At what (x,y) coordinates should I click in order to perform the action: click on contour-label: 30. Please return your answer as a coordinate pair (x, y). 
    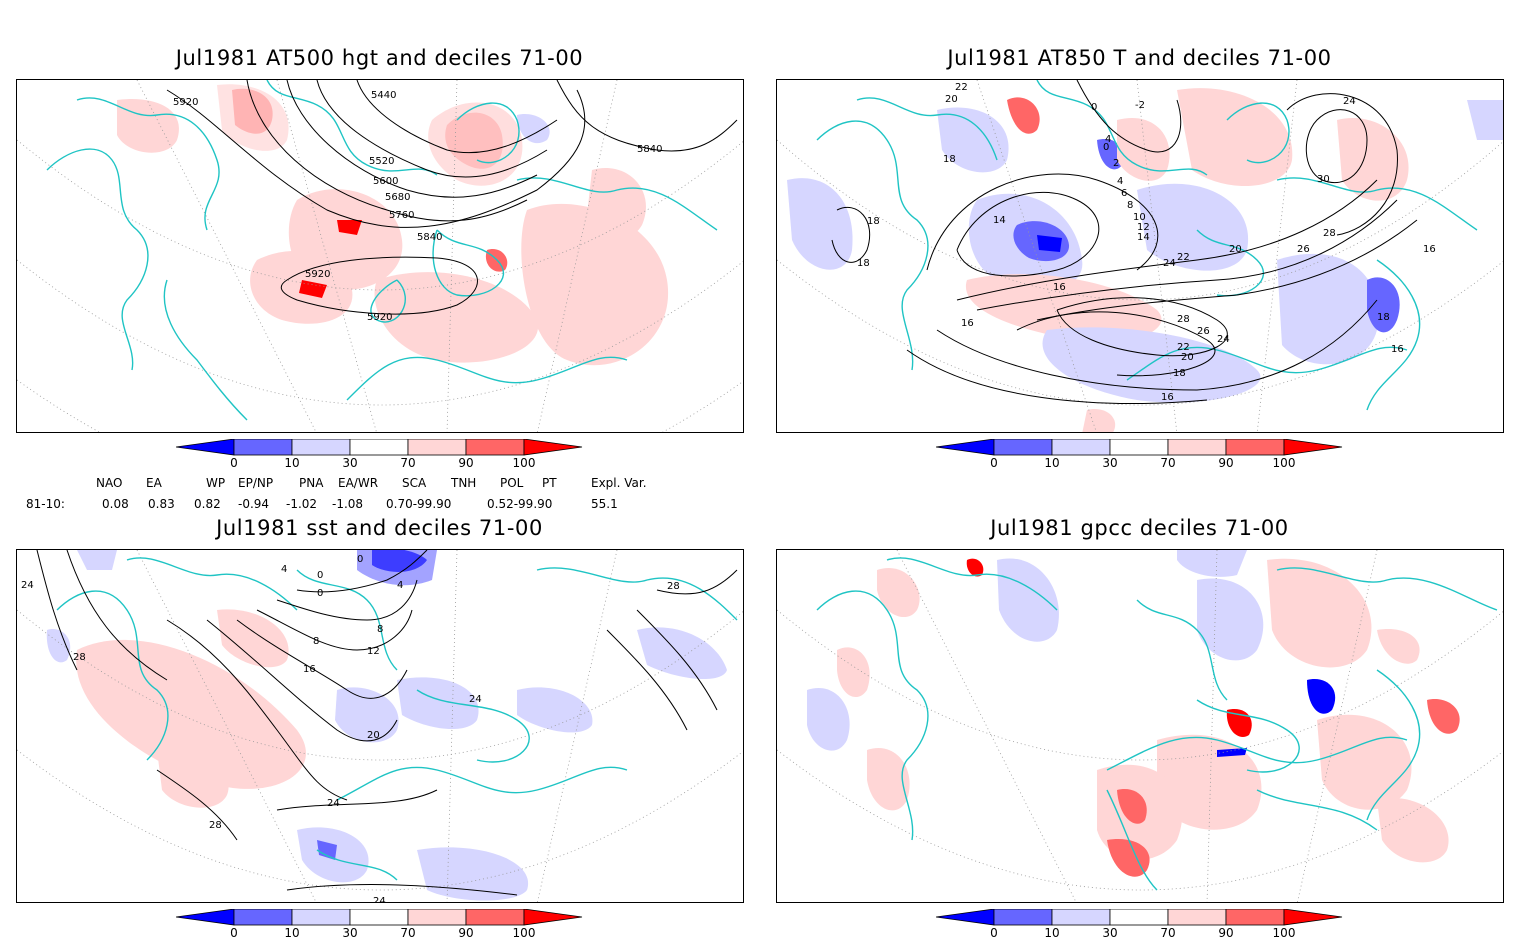
    Looking at the image, I should click on (1323, 179).